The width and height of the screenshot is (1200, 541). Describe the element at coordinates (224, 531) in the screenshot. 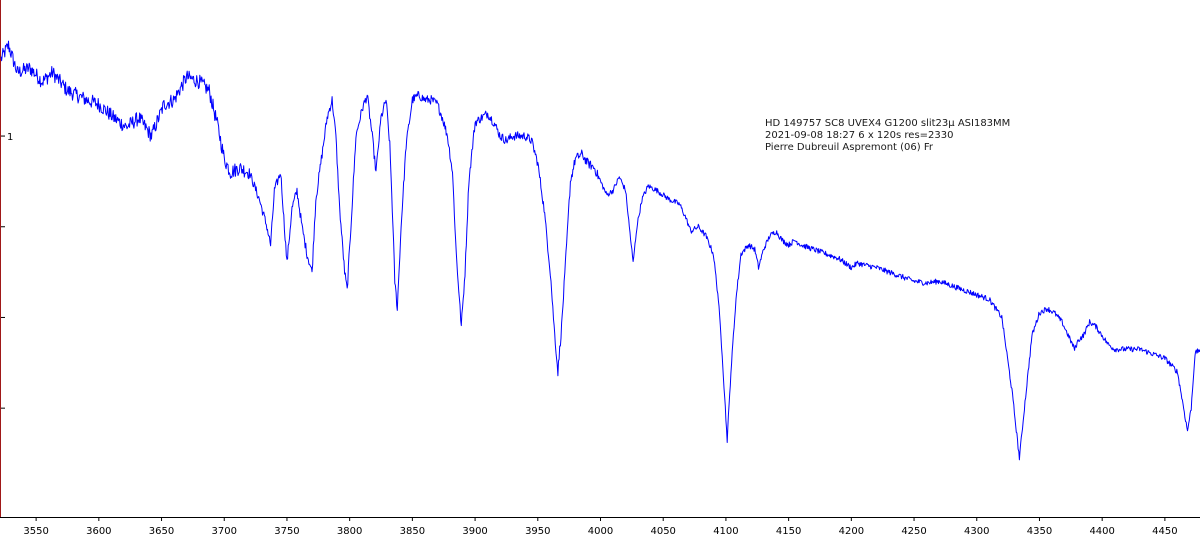

I see `x-tick-label: 3700` at that location.